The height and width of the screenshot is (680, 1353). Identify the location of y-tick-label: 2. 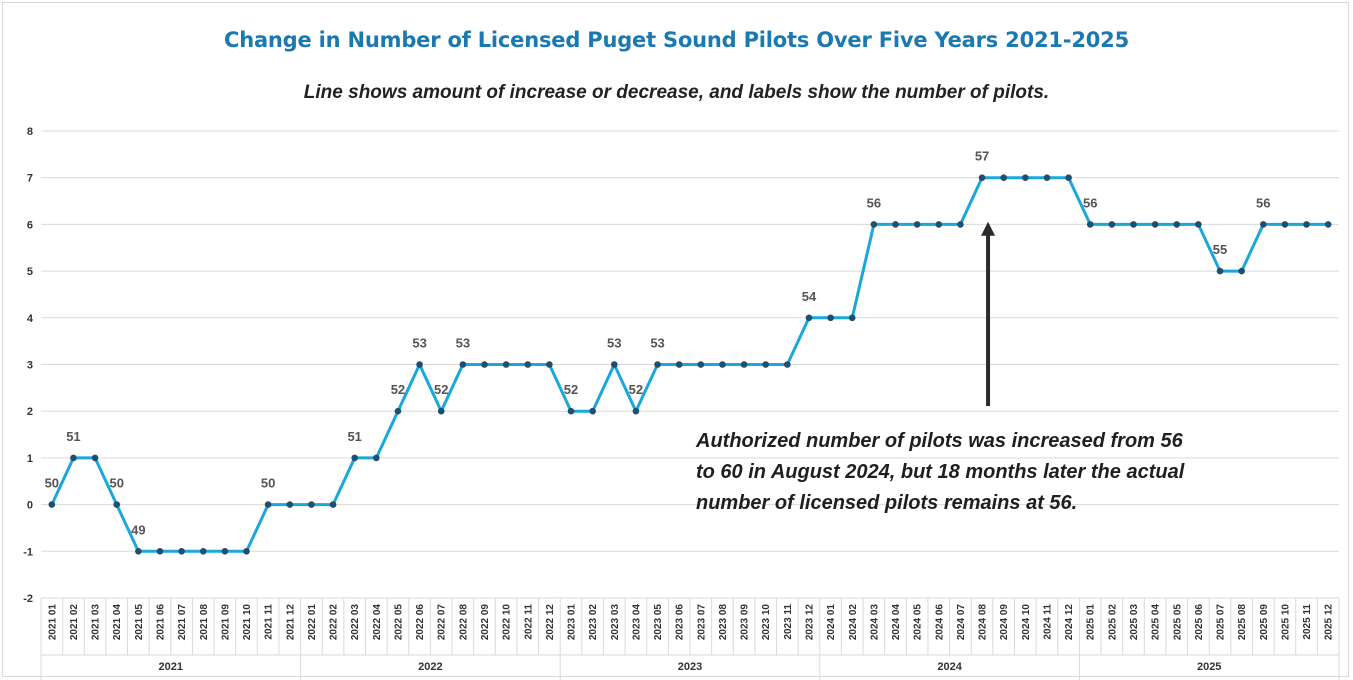
(30, 412).